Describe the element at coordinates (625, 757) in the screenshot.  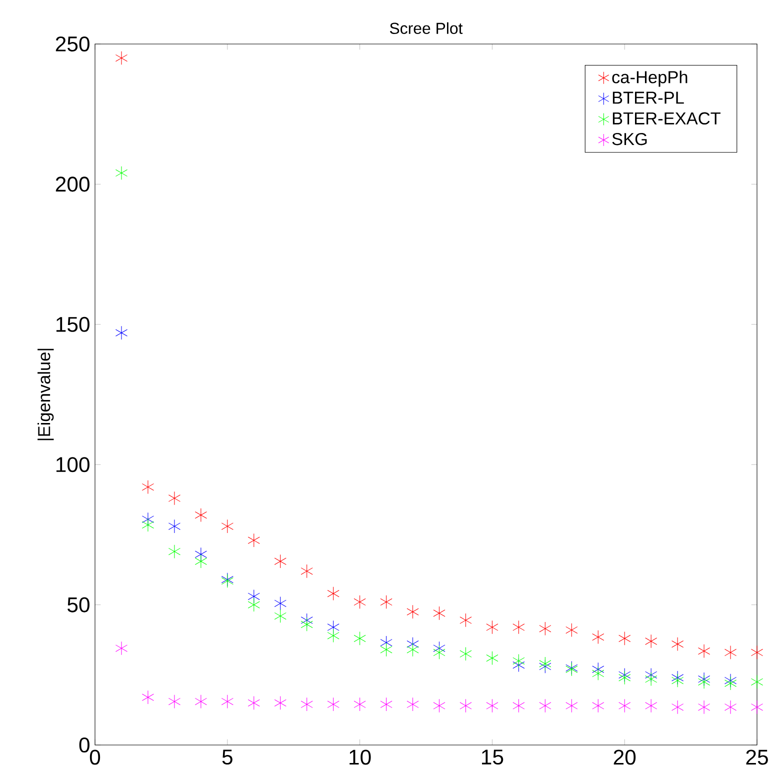
I see `x-tick-label: 20` at that location.